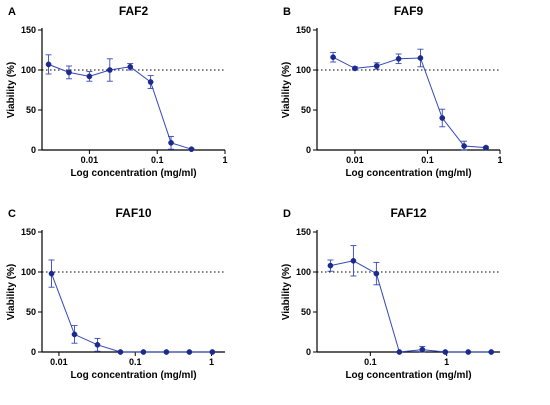 Image resolution: width=550 pixels, height=405 pixels. What do you see at coordinates (409, 11) in the screenshot?
I see `chart-title: FAF9` at bounding box center [409, 11].